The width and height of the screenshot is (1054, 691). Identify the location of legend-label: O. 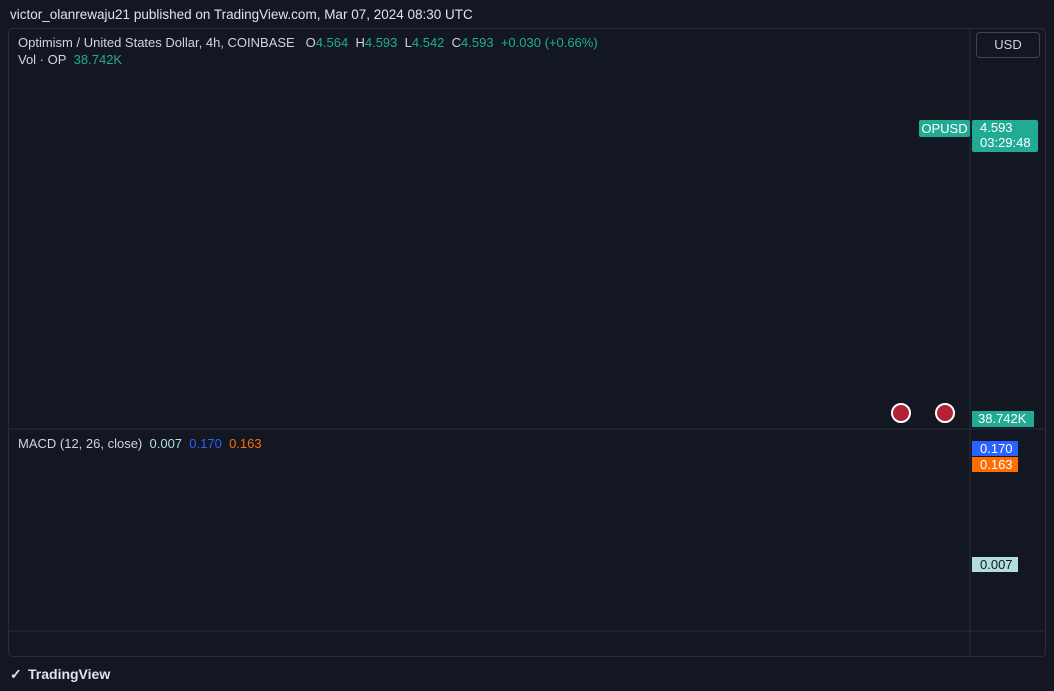
(310, 42).